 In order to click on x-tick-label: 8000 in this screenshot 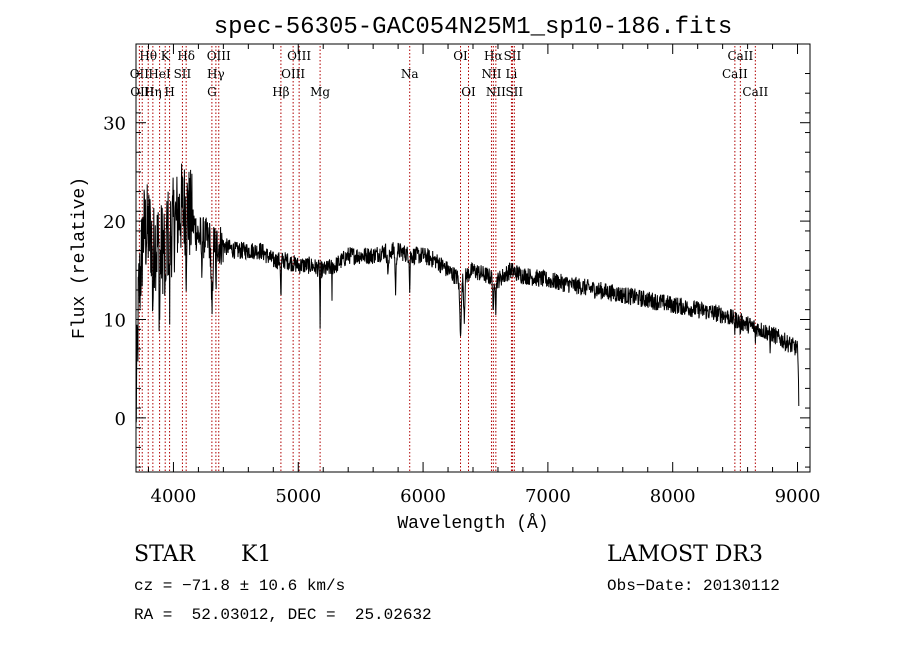, I will do `click(673, 496)`.